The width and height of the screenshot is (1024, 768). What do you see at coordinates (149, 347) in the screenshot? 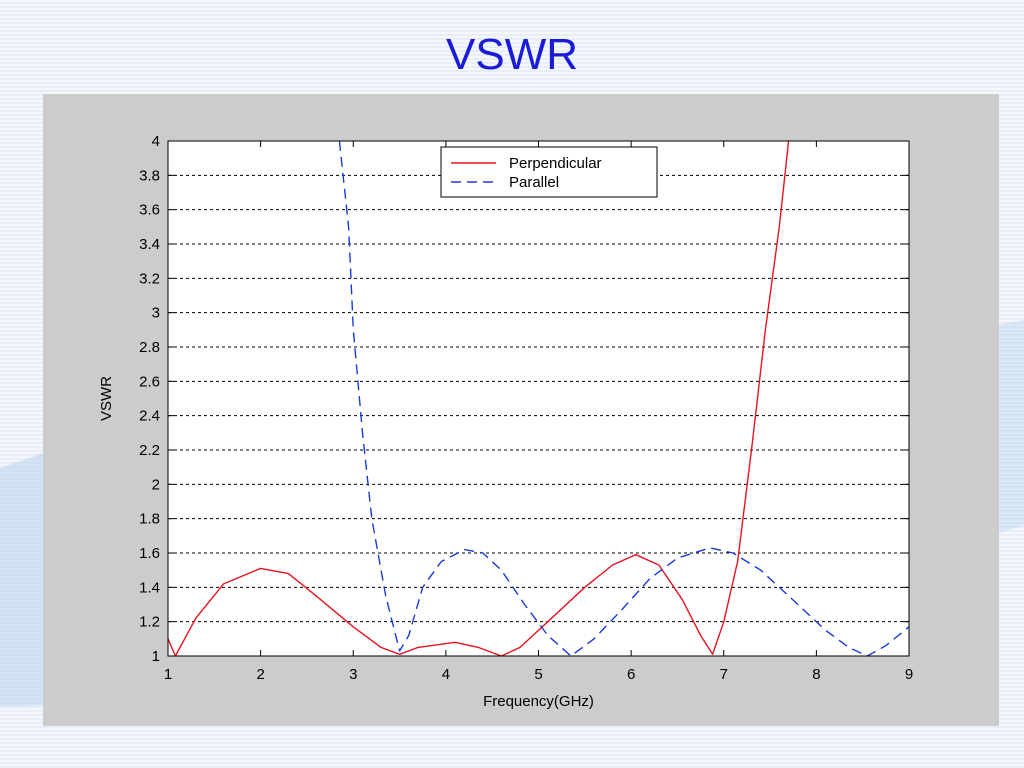
I see `y-tick-label: 2.8` at bounding box center [149, 347].